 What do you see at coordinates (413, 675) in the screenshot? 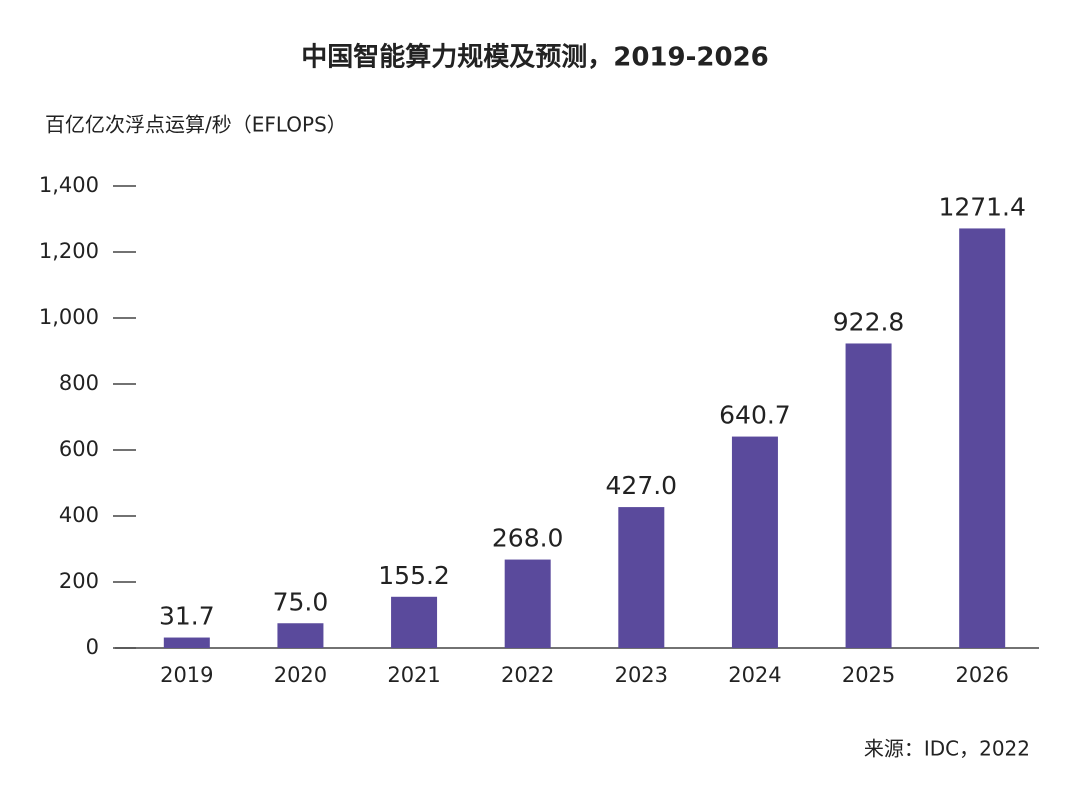
I see `x-tick-label: 2021` at bounding box center [413, 675].